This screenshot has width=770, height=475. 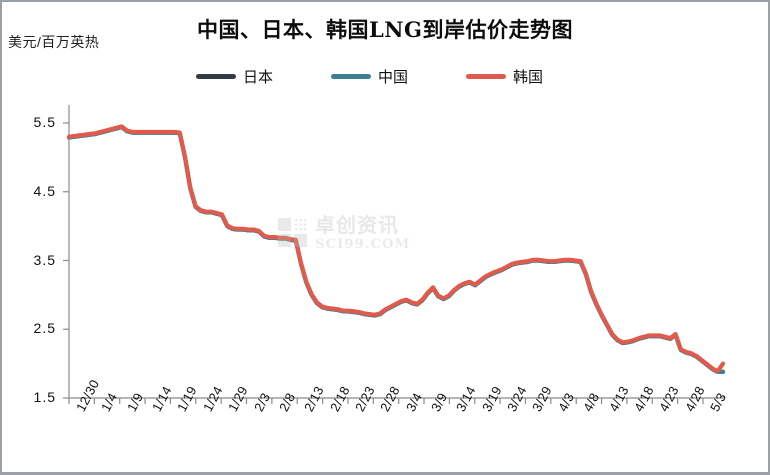 I want to click on legend-label: 中国, so click(x=393, y=77).